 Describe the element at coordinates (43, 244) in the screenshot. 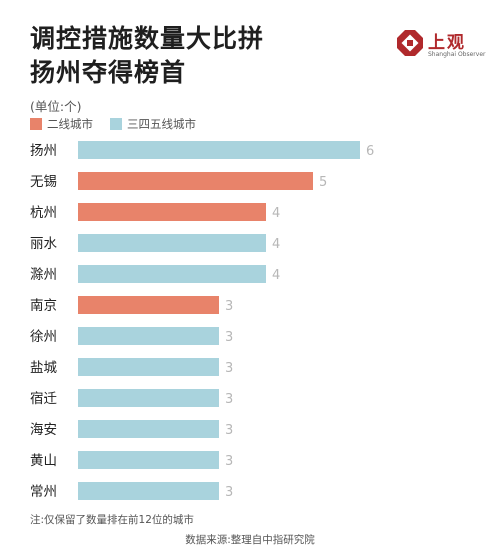

I see `category-label: 丽水` at that location.